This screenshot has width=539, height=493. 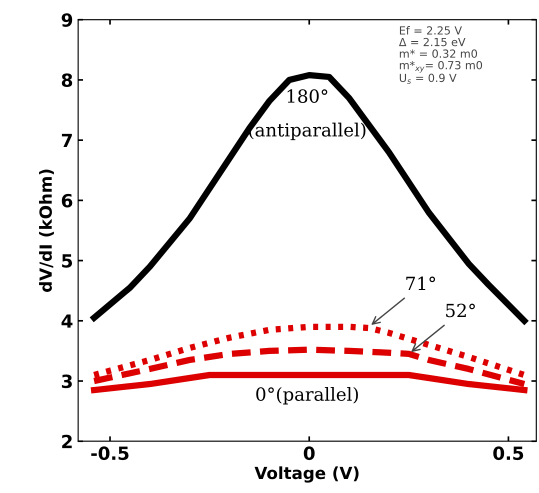 I want to click on annotation: 52°, so click(x=460, y=311).